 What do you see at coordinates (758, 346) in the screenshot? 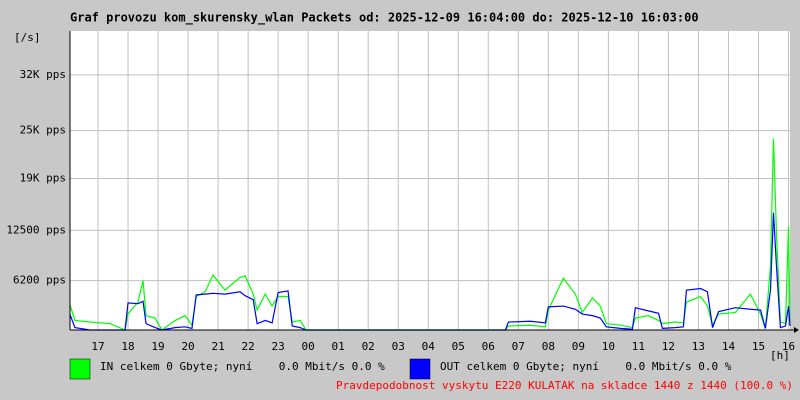
I see `x-tick-label: 15` at bounding box center [758, 346].